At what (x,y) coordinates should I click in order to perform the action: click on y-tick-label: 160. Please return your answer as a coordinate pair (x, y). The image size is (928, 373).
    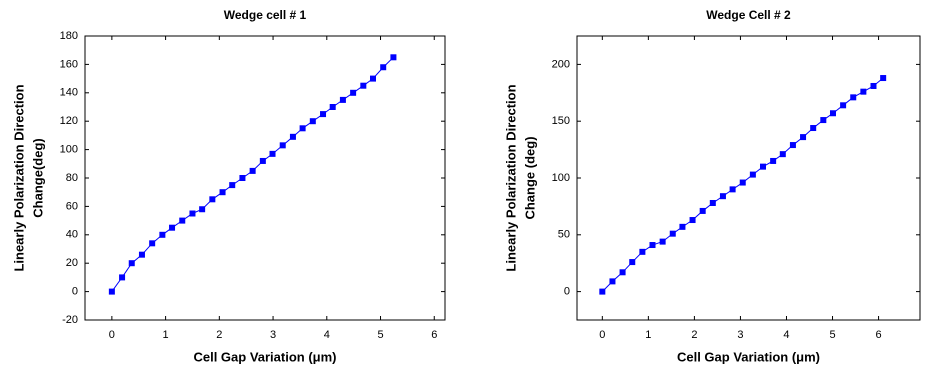
    Looking at the image, I should click on (69, 64).